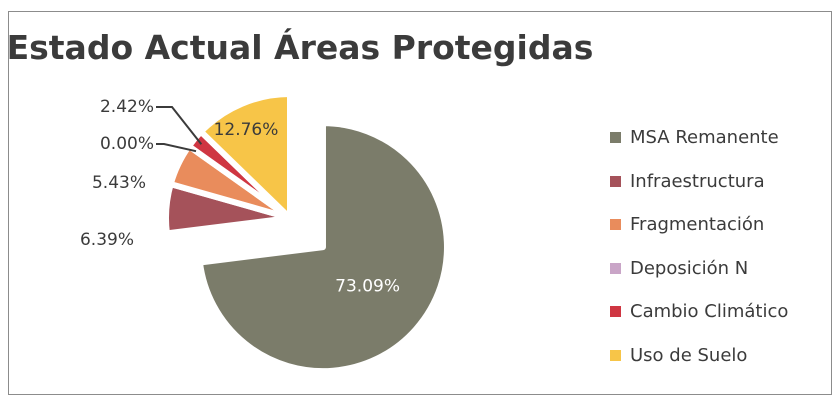 The height and width of the screenshot is (399, 840). I want to click on legend-item: Uso de Suelo, so click(699, 356).